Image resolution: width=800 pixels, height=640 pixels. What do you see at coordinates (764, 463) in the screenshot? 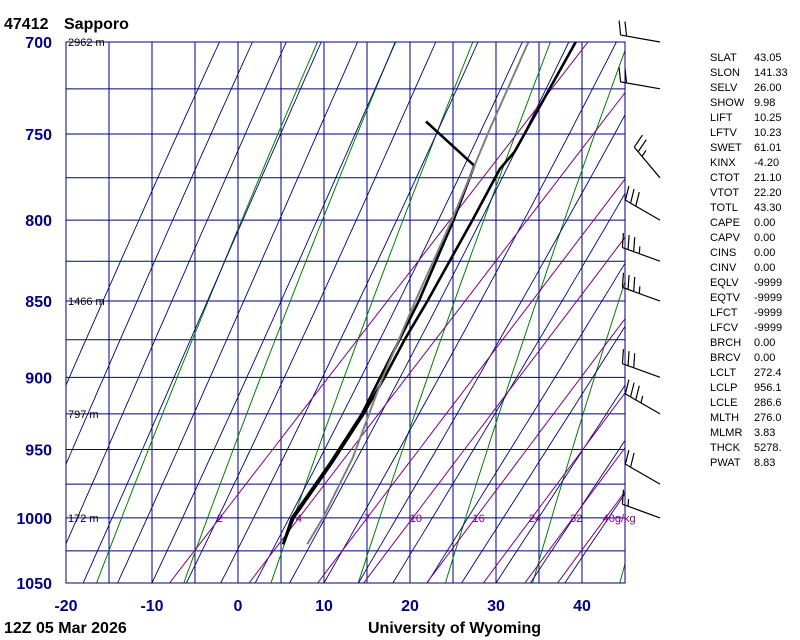
I see `index-value: 8.83` at bounding box center [764, 463].